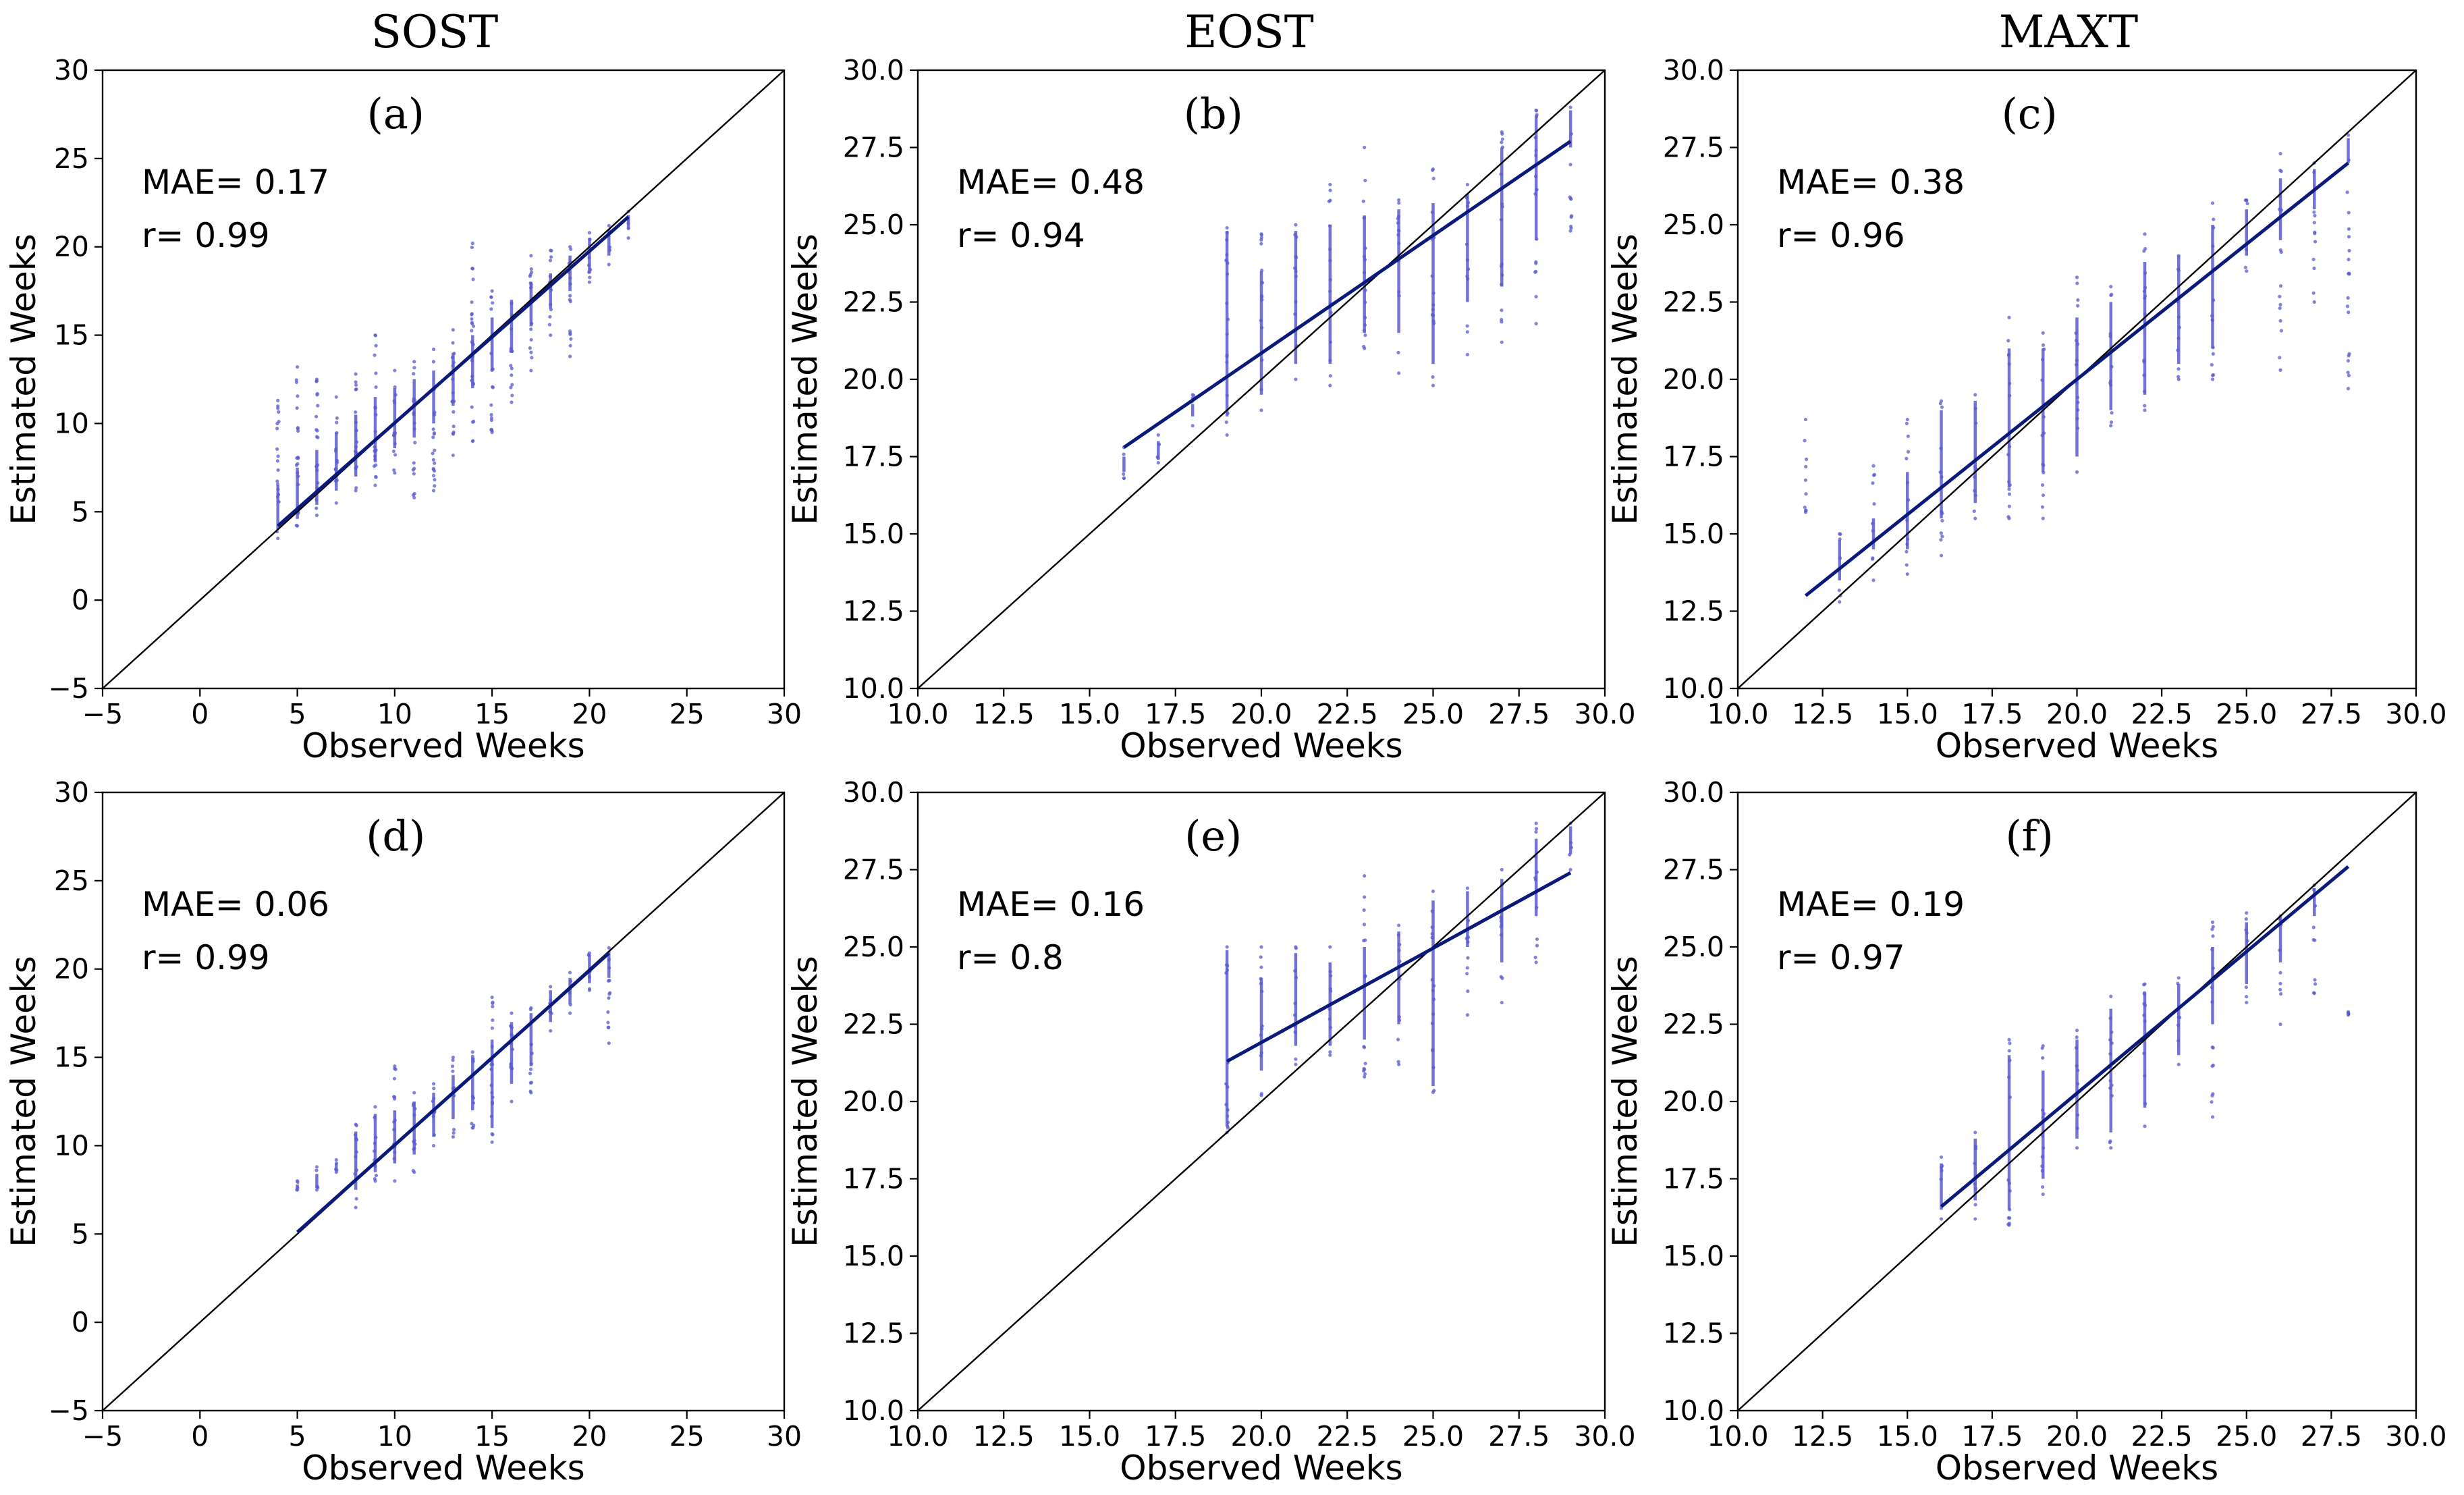 The width and height of the screenshot is (2464, 1495). I want to click on x-axis-label: Observed Weeks, so click(2077, 1468).